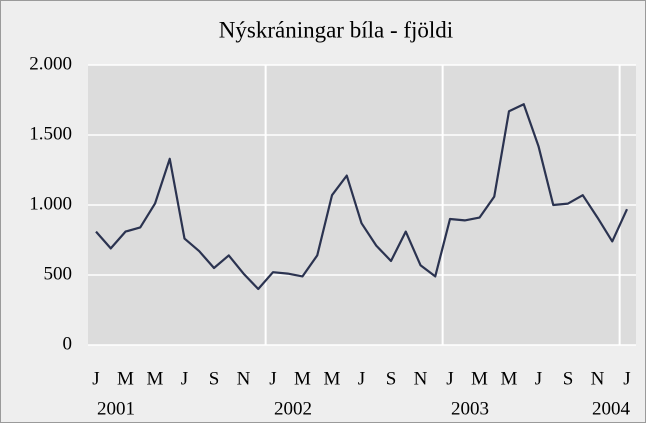 The width and height of the screenshot is (646, 423). Describe the element at coordinates (68, 343) in the screenshot. I see `y-tick-label: 0` at that location.